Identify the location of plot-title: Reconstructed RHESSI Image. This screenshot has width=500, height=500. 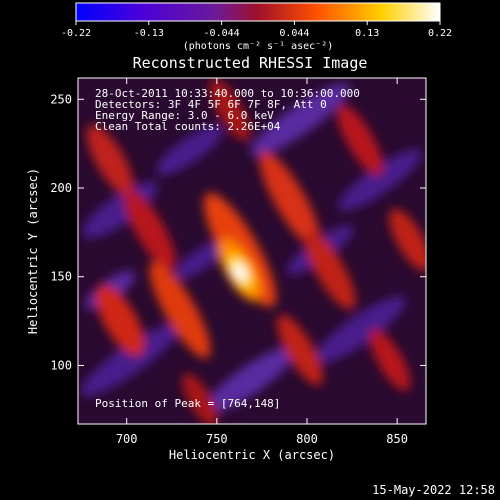
(250, 63).